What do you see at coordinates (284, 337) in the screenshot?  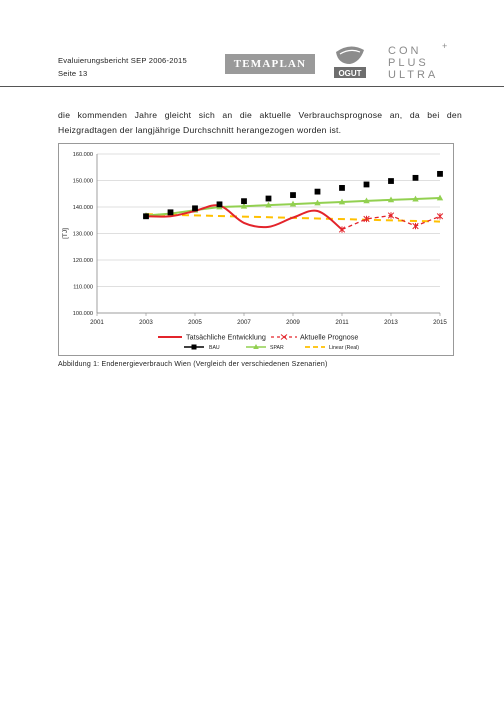 I see `legend-forecast-marker` at bounding box center [284, 337].